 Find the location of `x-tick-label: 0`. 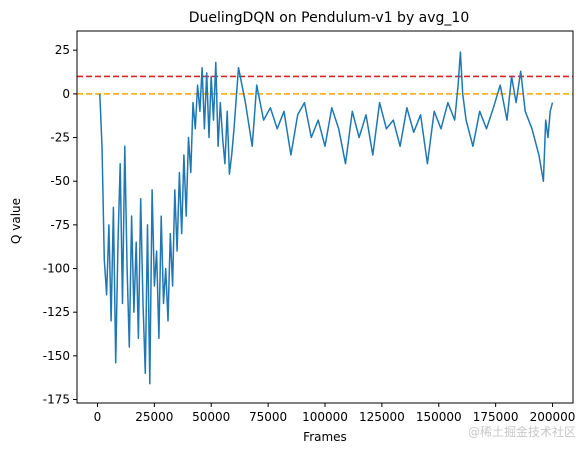

x-tick-label: 0 is located at coordinates (98, 417).